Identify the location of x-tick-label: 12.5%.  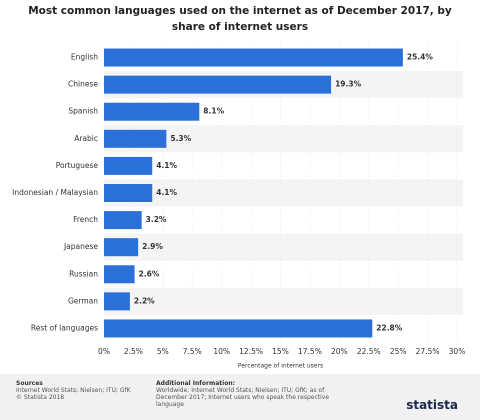
(251, 351).